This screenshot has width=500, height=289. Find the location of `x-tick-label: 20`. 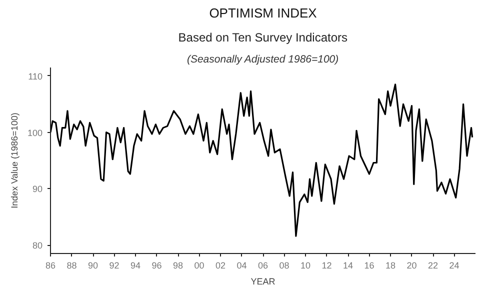

x-tick-label: 20 is located at coordinates (411, 265).